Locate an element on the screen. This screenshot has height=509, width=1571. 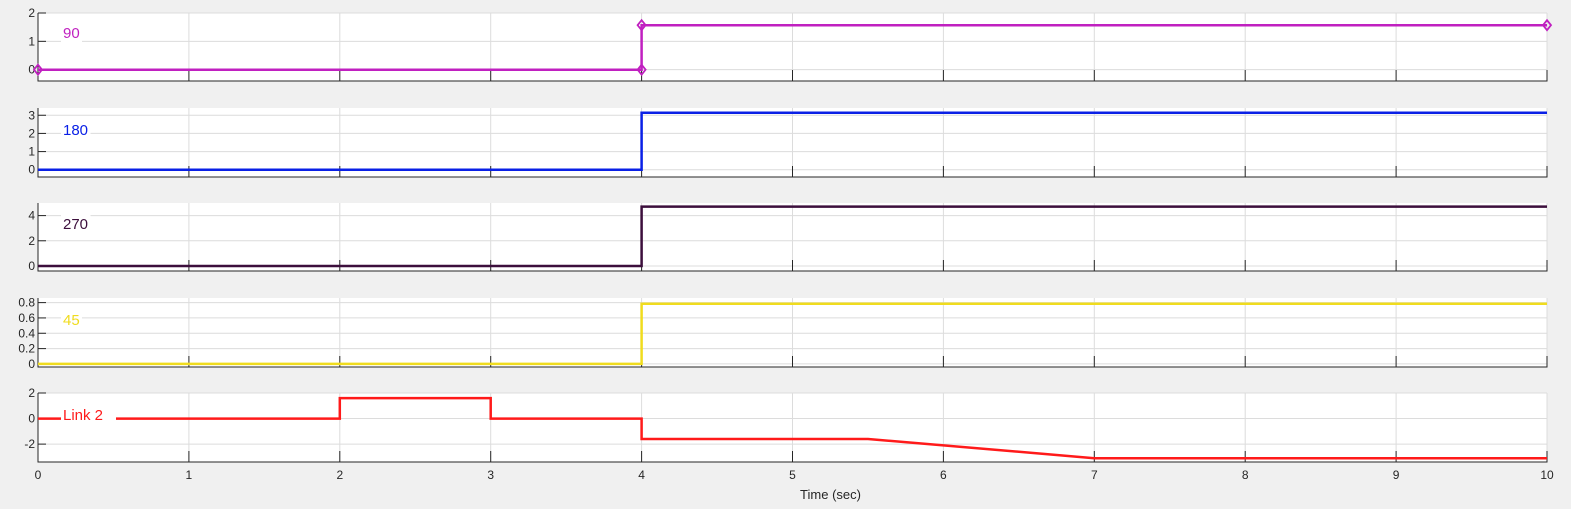
series-label-3: 270 is located at coordinates (75, 224).